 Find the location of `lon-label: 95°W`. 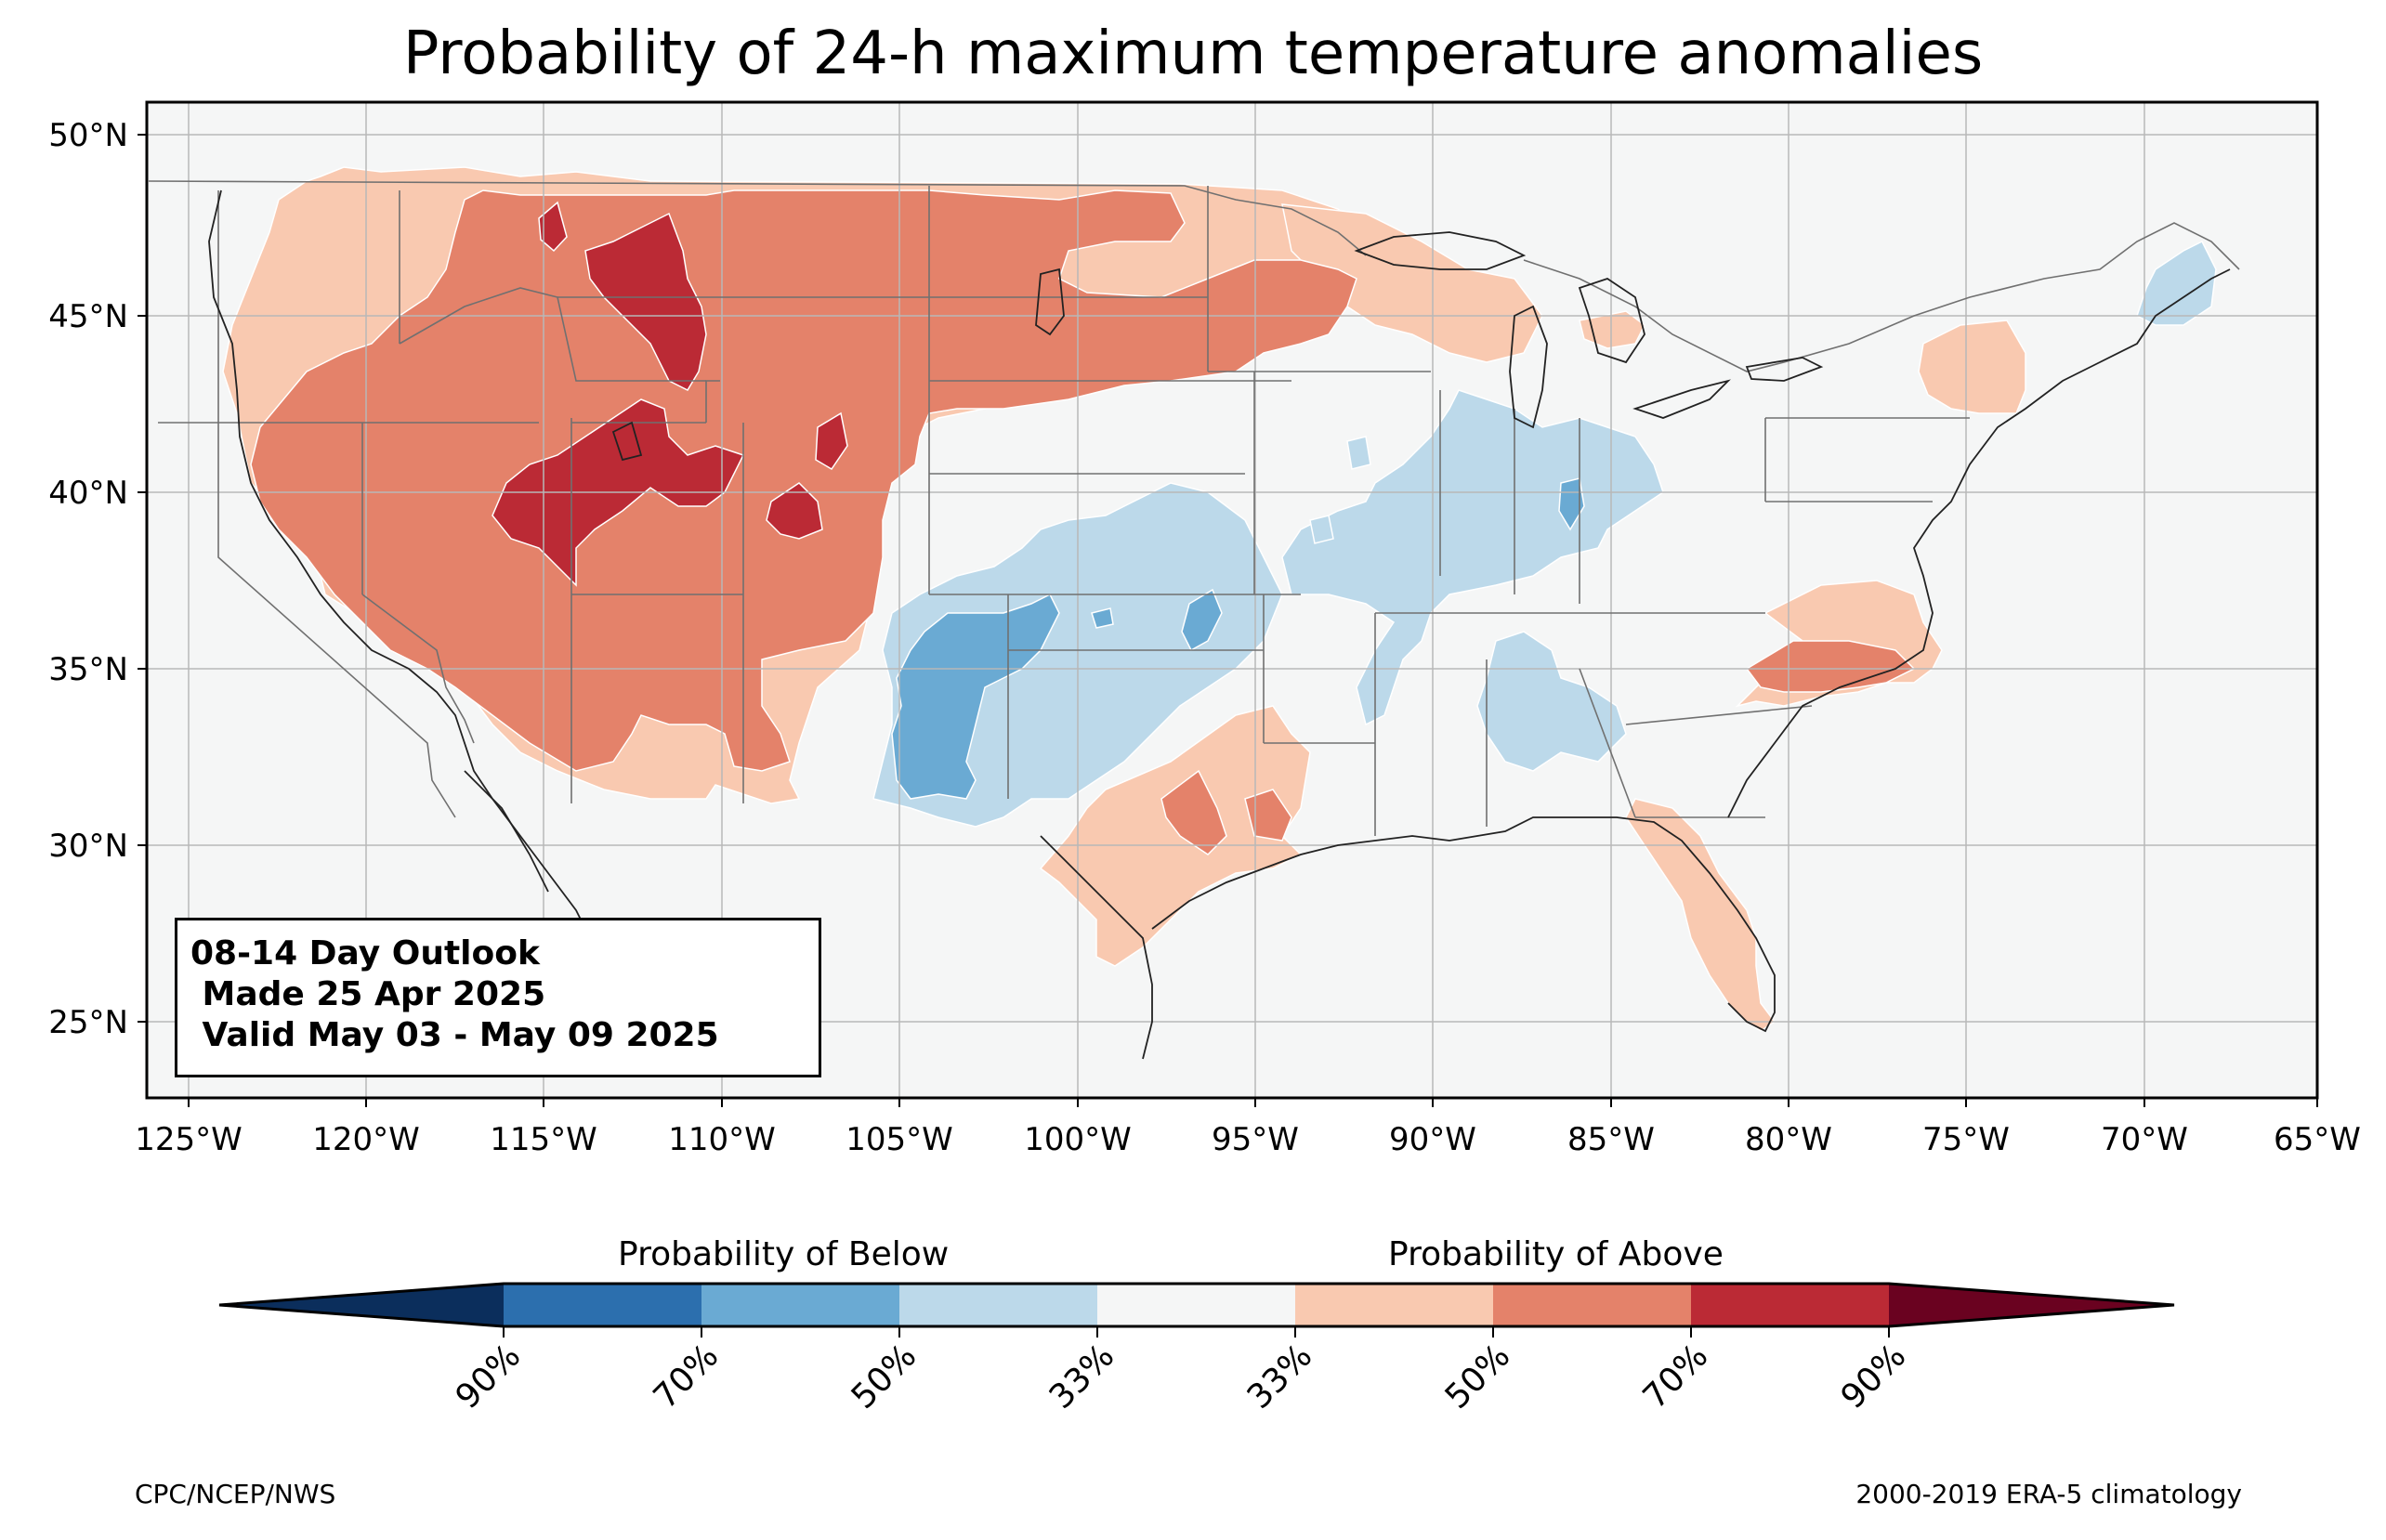

lon-label: 95°W is located at coordinates (1255, 1139).